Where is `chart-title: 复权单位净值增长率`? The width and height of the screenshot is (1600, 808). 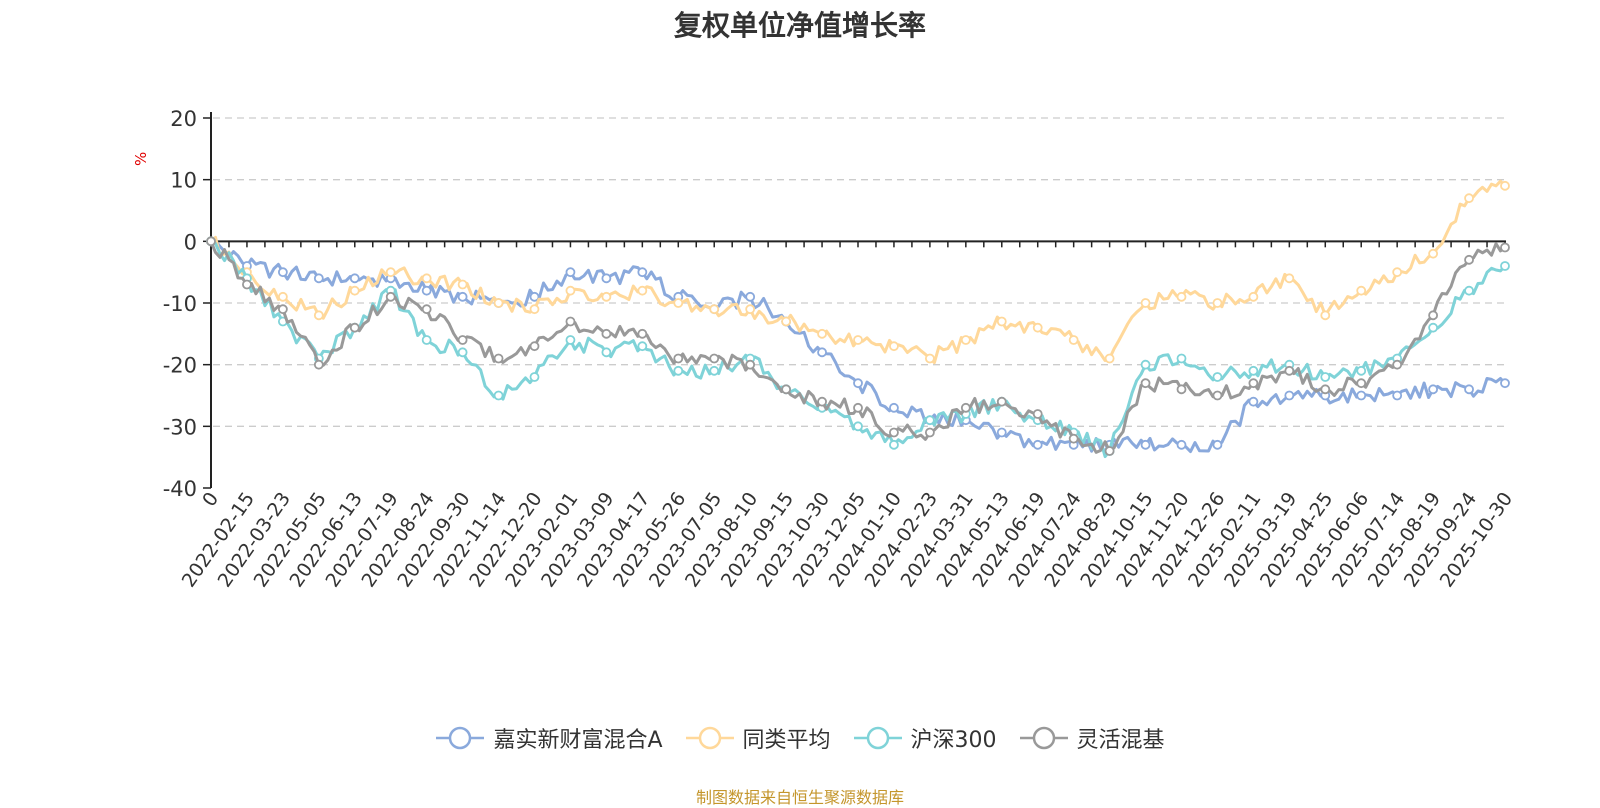 chart-title: 复权单位净值增长率 is located at coordinates (799, 25).